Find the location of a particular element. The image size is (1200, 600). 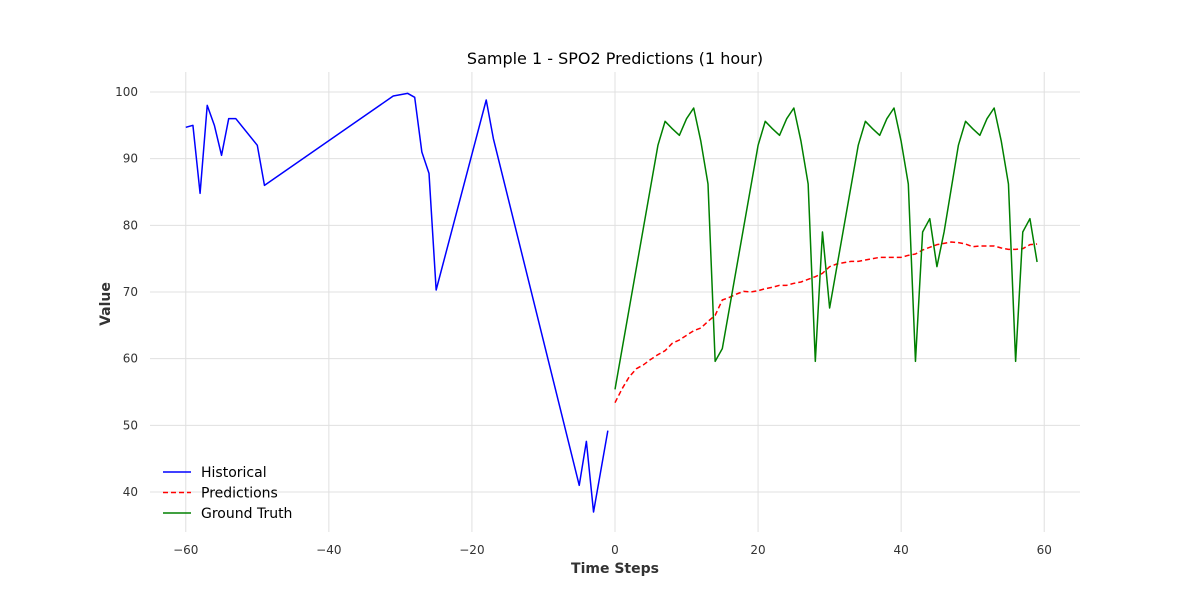

y-tick-label: 80 is located at coordinates (130, 225).